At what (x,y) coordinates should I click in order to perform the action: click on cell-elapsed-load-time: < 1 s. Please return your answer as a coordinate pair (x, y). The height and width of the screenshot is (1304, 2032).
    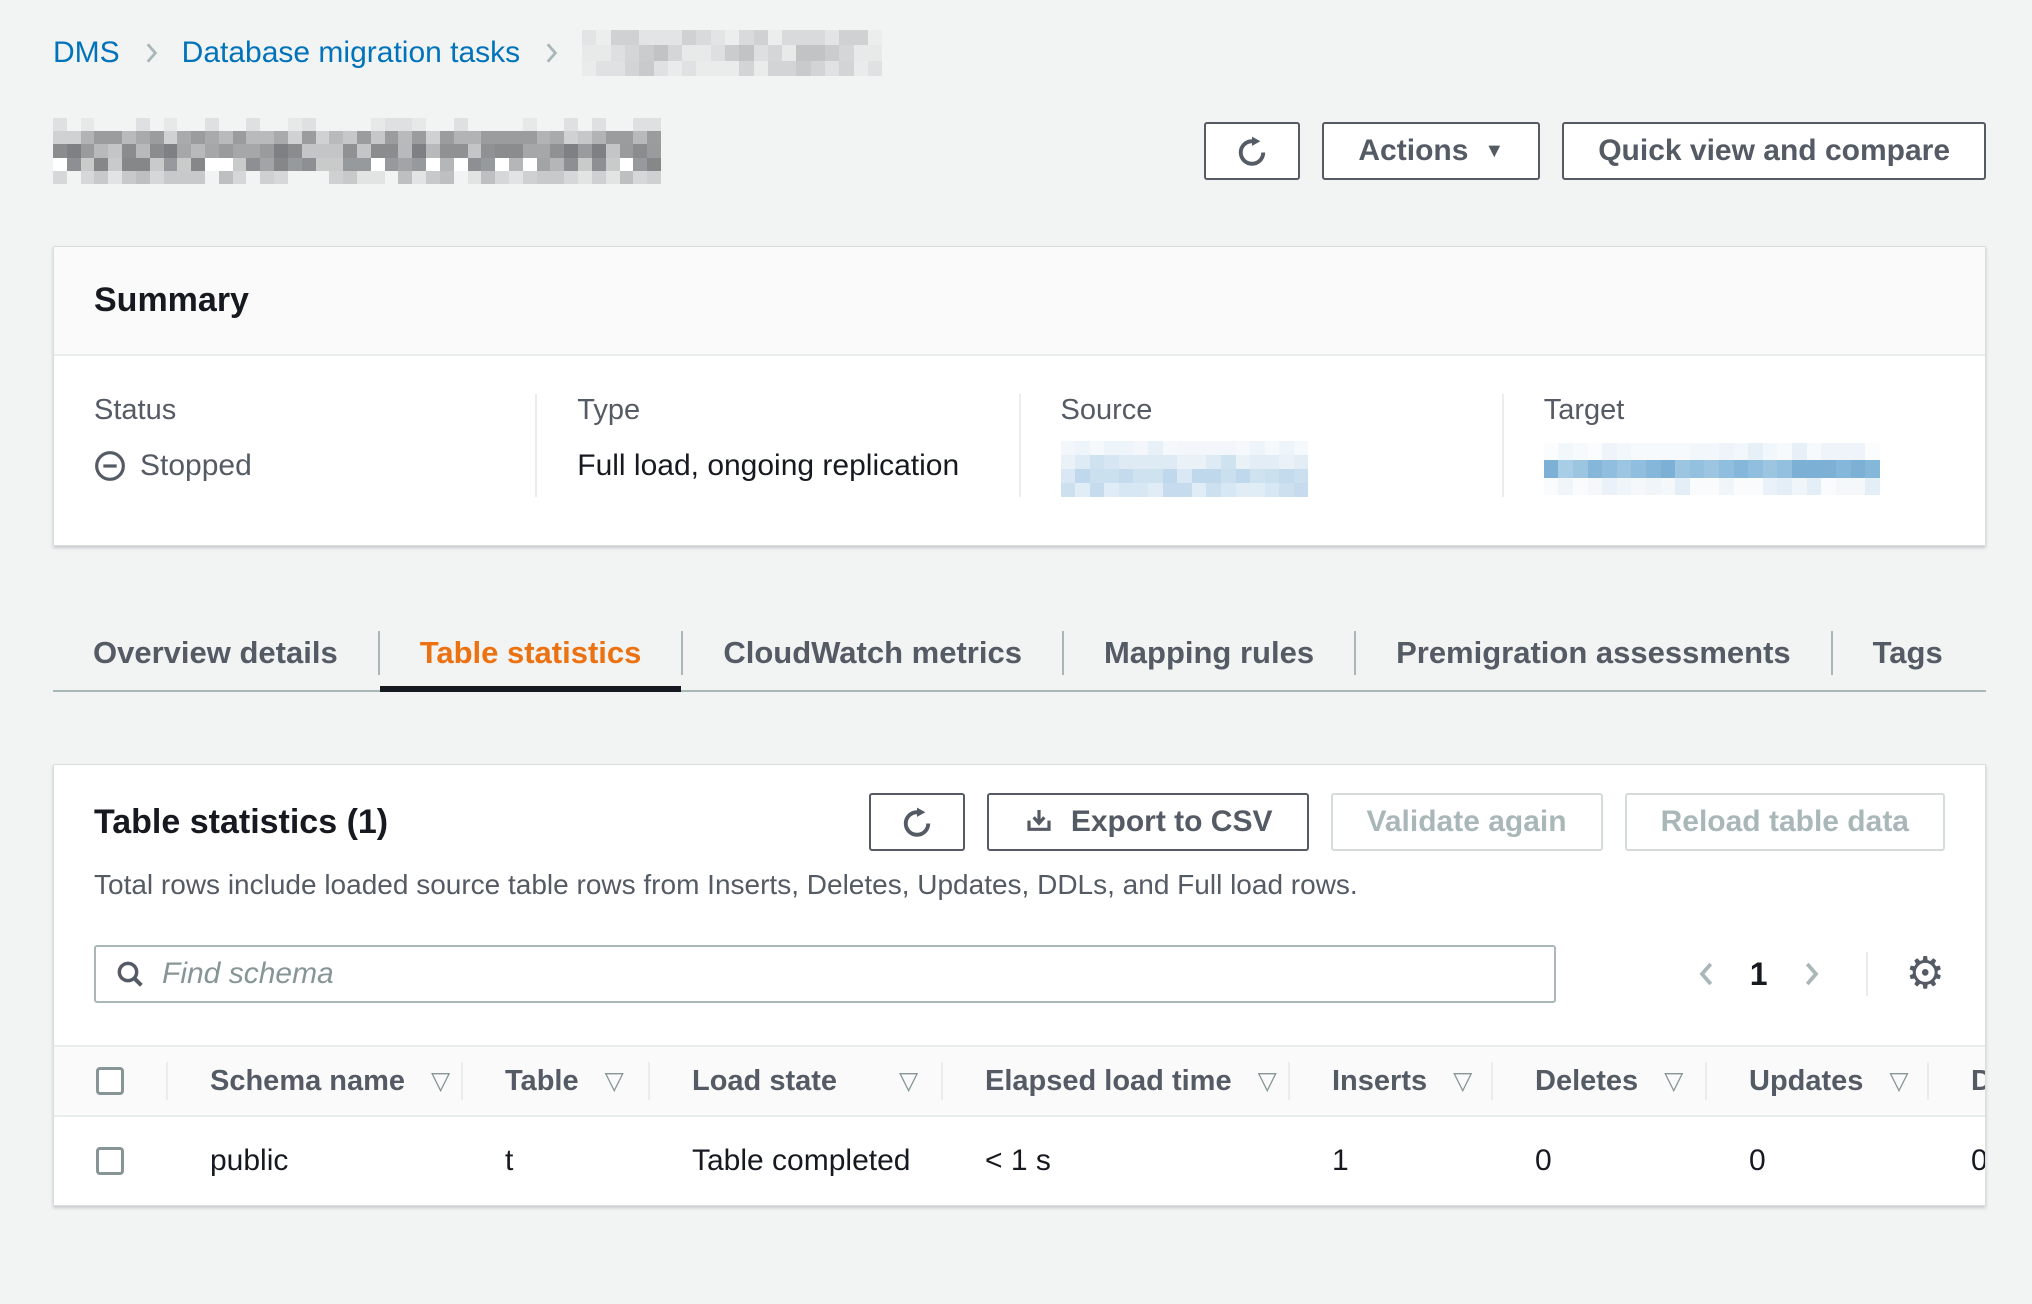
    Looking at the image, I should click on (1018, 1160).